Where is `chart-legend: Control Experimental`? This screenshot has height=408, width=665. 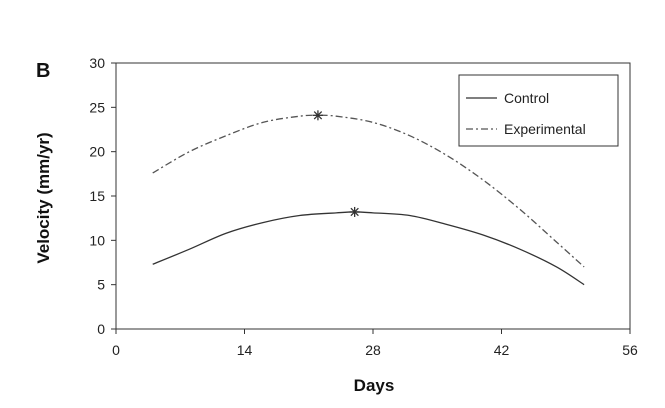
chart-legend: Control Experimental is located at coordinates (538, 110).